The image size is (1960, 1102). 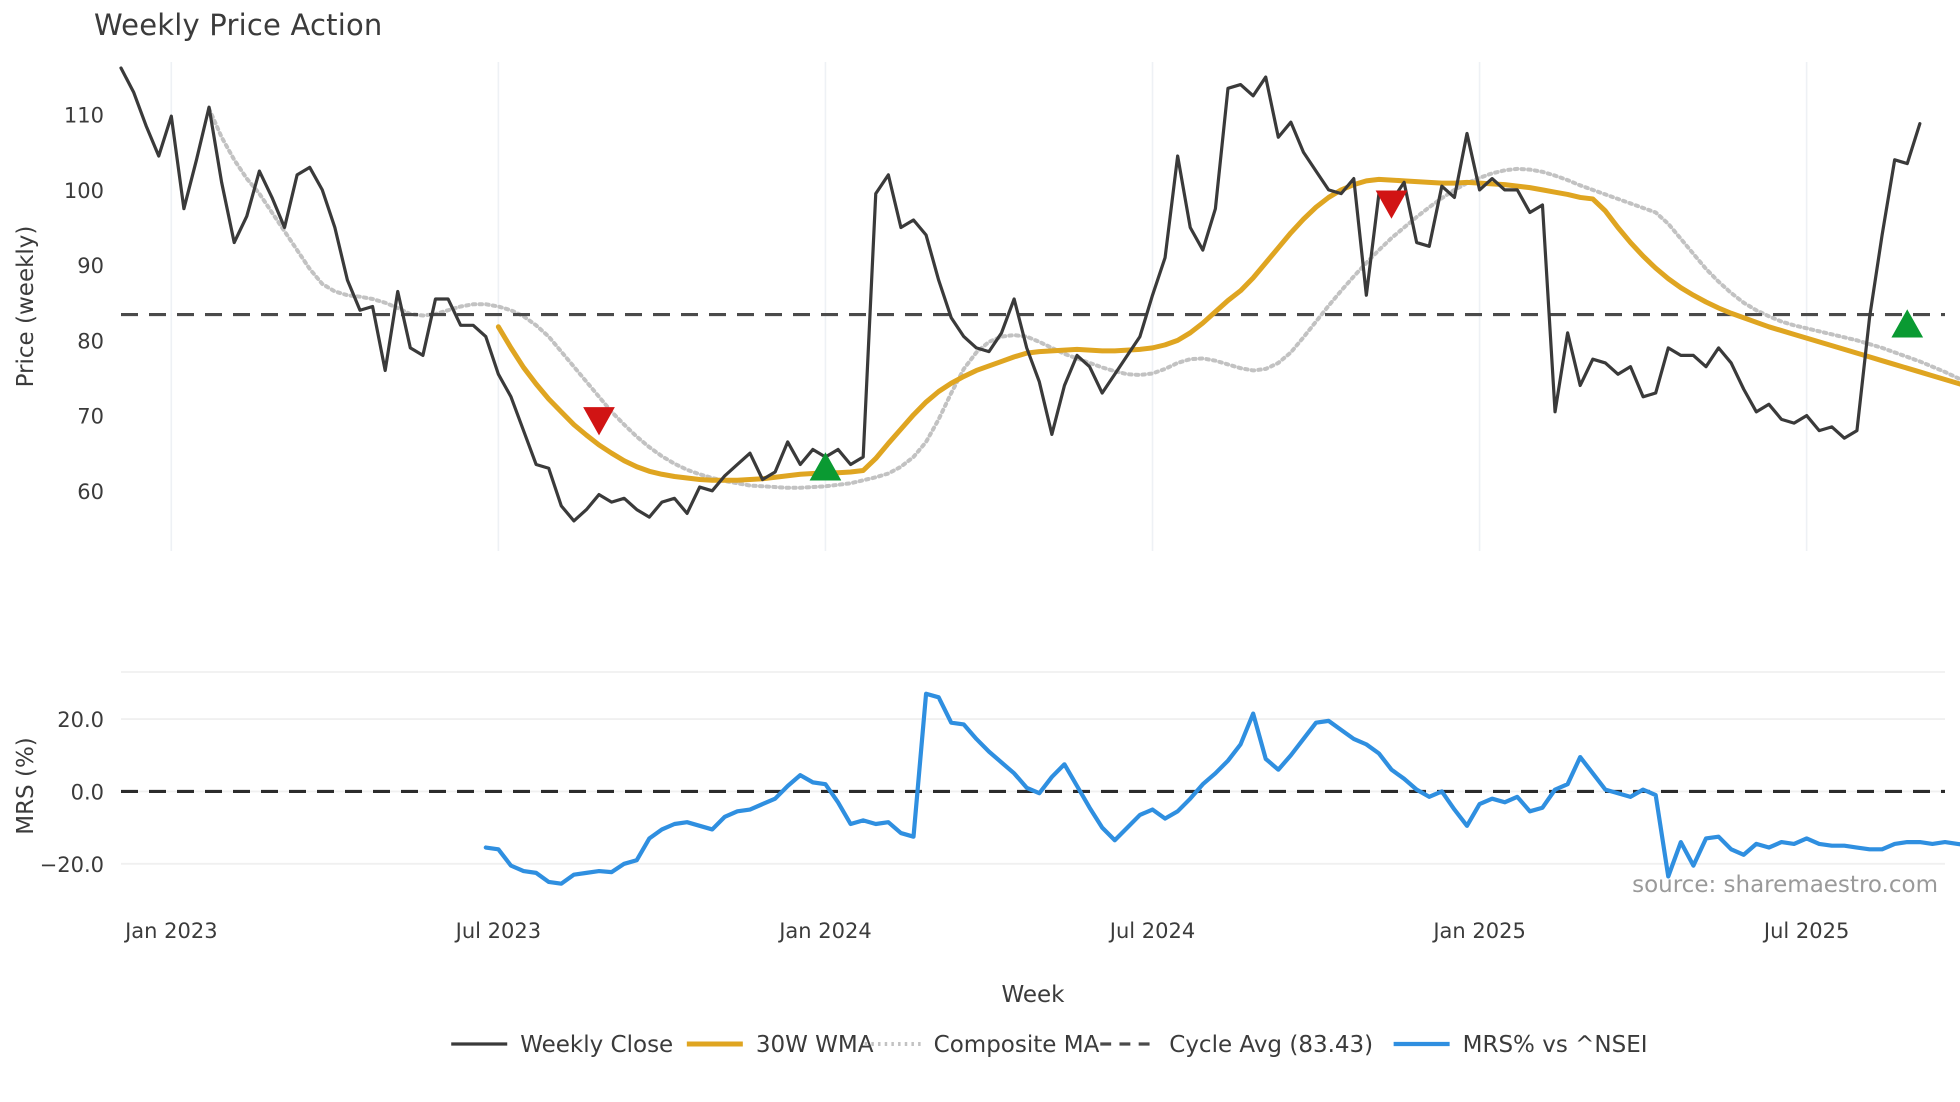 What do you see at coordinates (1478, 931) in the screenshot?
I see `x-tick-4: Jan 2025` at bounding box center [1478, 931].